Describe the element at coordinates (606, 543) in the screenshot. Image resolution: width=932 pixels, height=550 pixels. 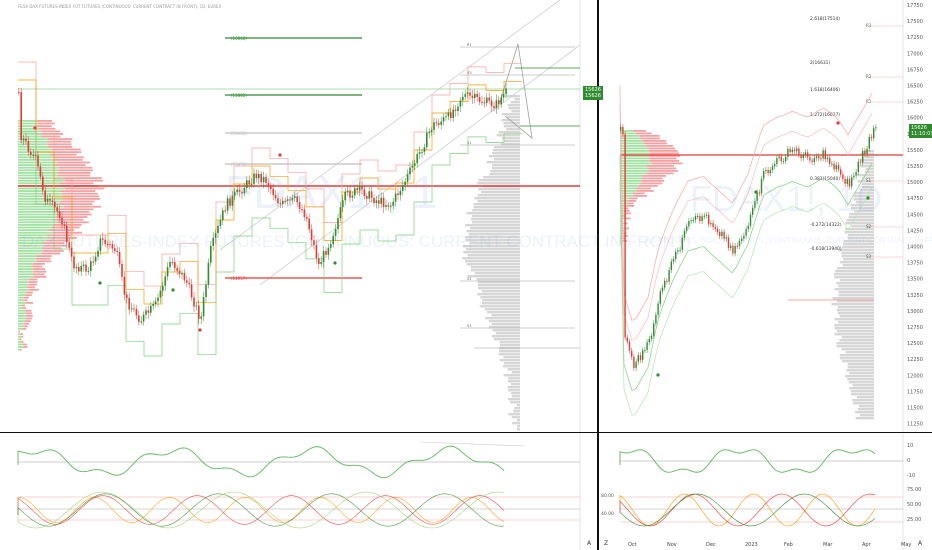
I see `right-axis-corner-z: Z` at that location.